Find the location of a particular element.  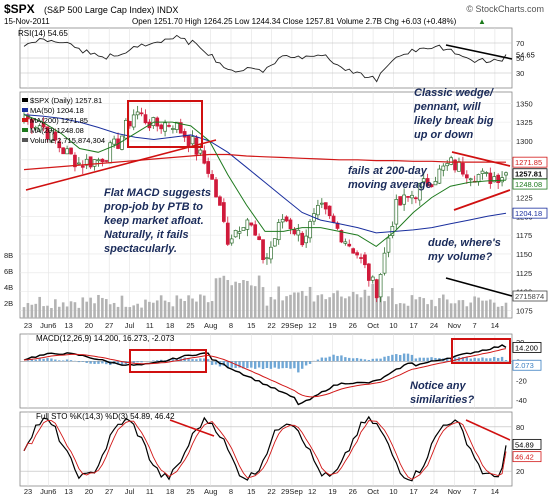

panel-frame-macd is located at coordinates (266, 371).